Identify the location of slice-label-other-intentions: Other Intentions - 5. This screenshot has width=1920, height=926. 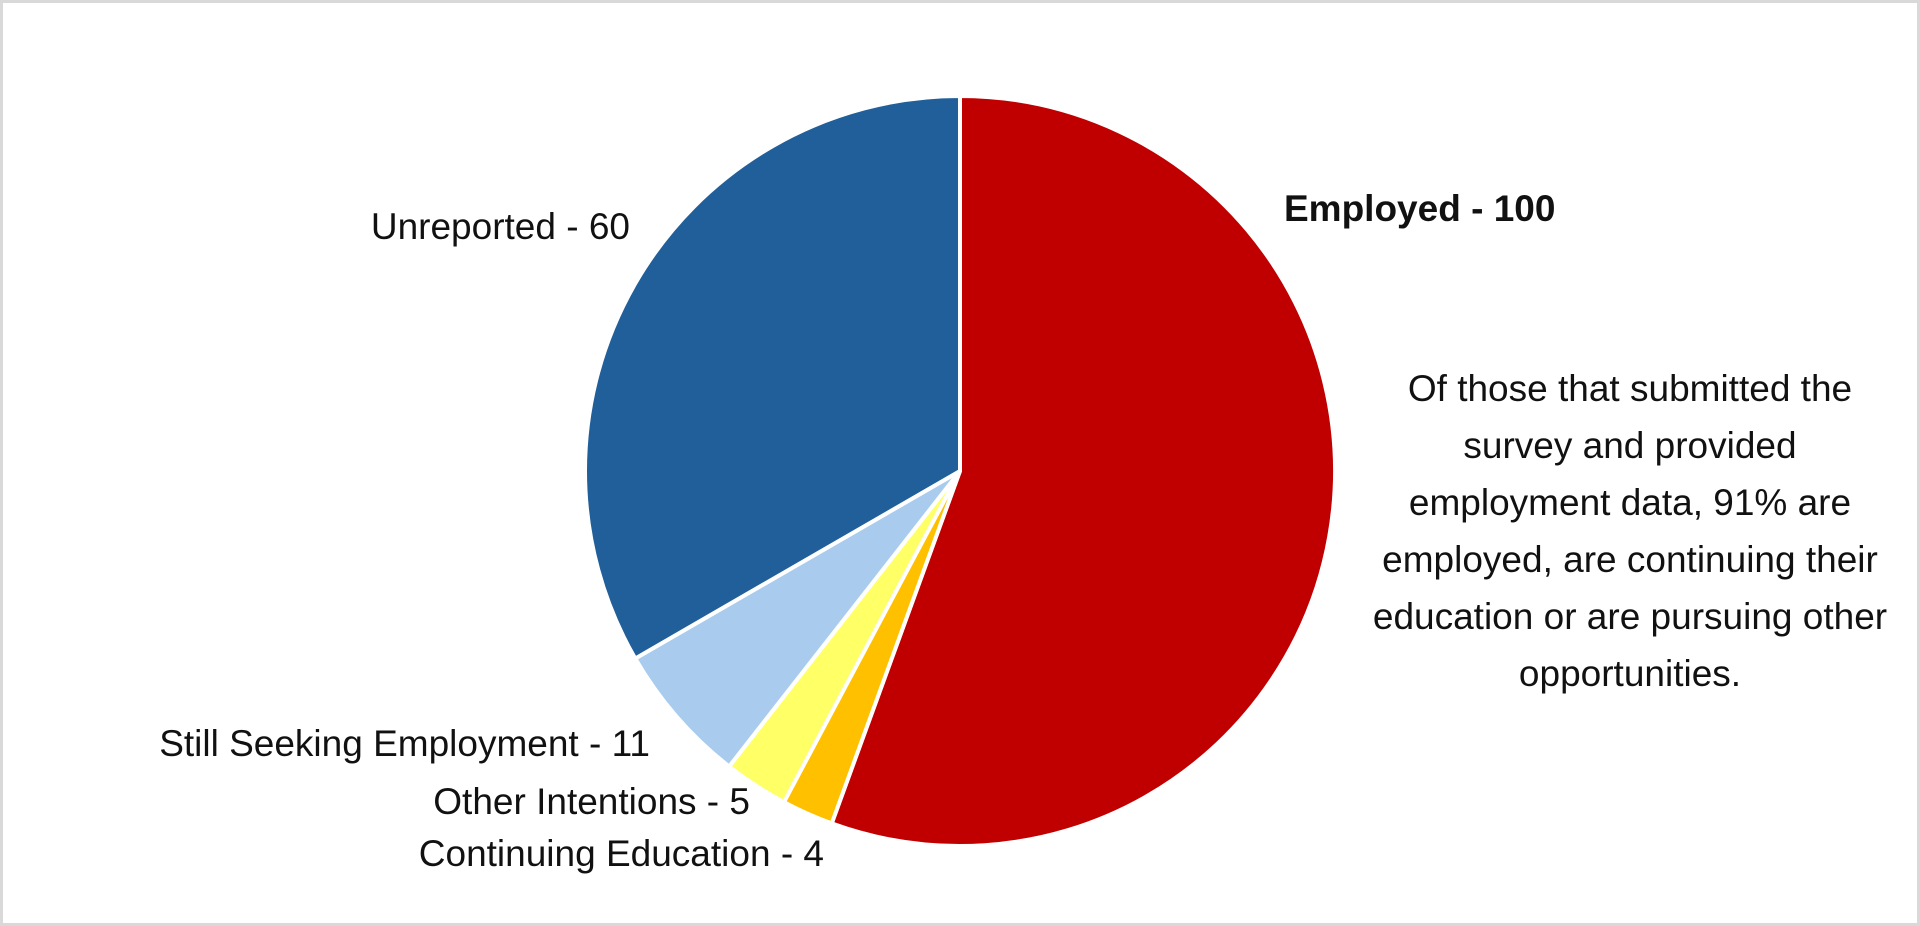
(591, 801).